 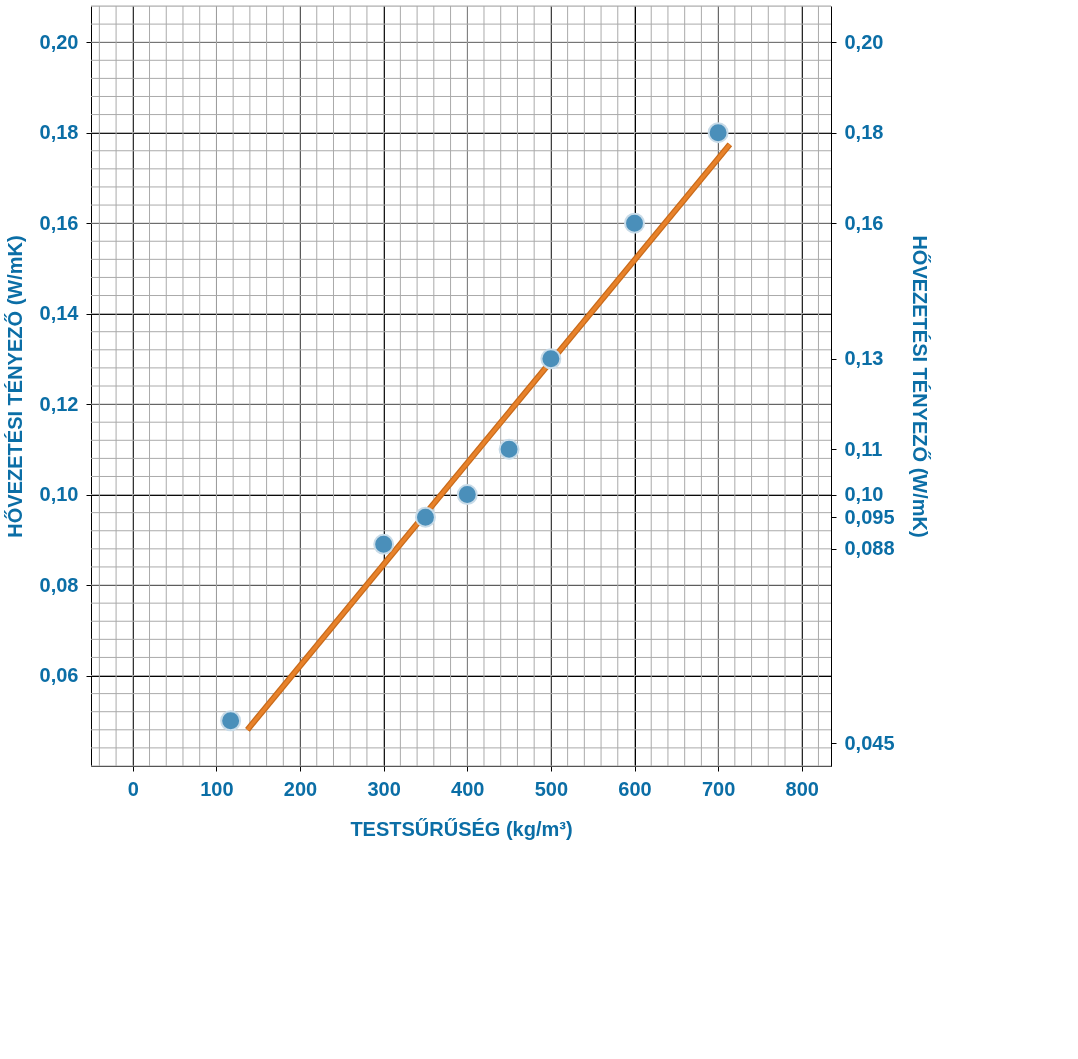 I want to click on y2-tick-label: 0,10, so click(x=864, y=494).